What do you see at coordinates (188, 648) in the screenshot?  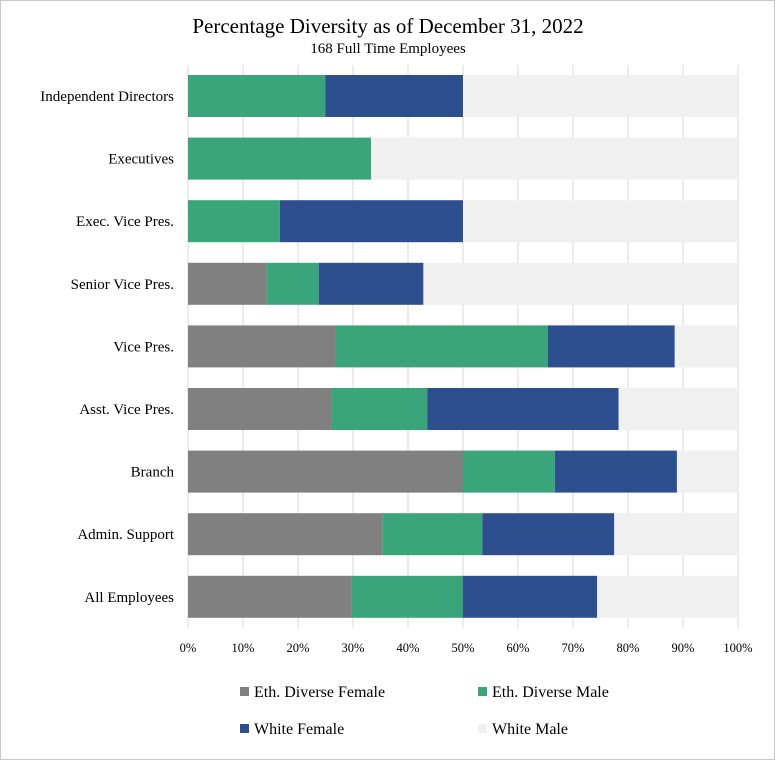 I see `x-tick-label: 0%` at bounding box center [188, 648].